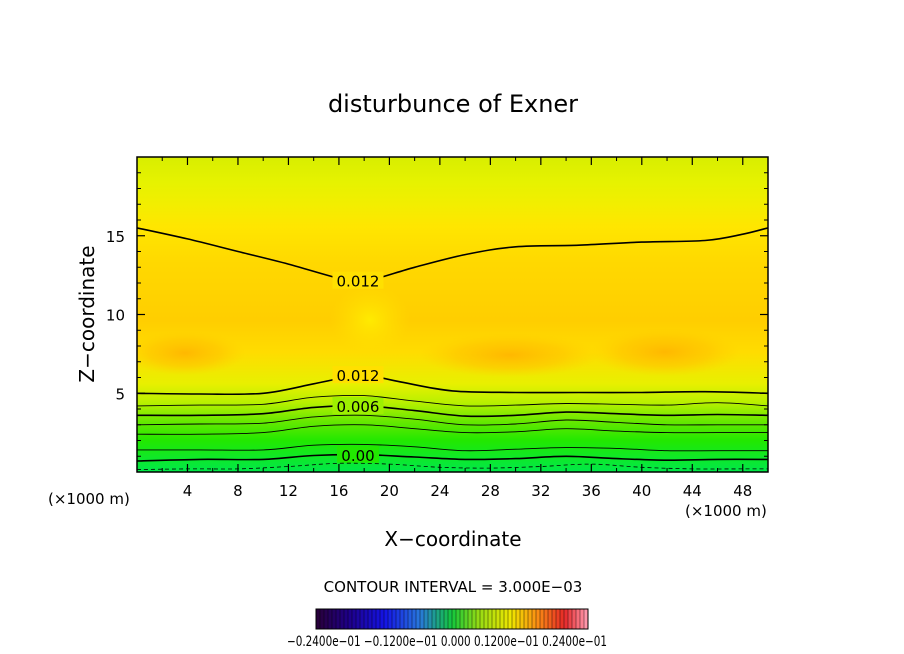  I want to click on chart-title: disturbunce of Exner, so click(453, 104).